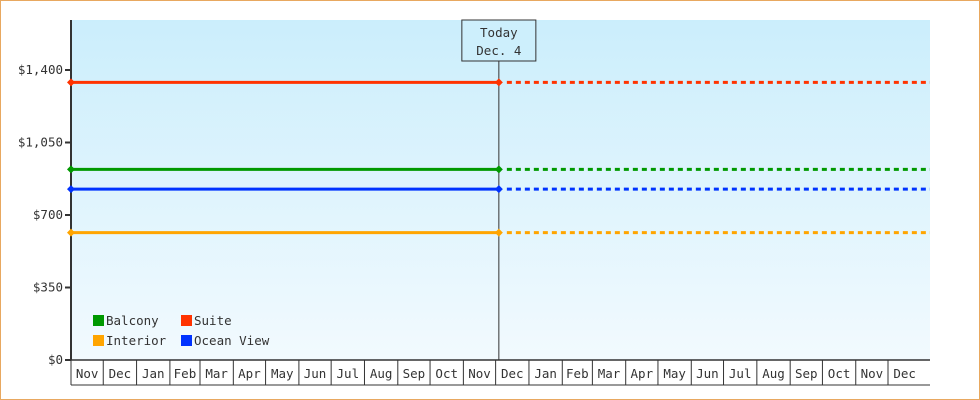 Image resolution: width=980 pixels, height=400 pixels. Describe the element at coordinates (40, 69) in the screenshot. I see `y-tick-label: $1,400` at that location.